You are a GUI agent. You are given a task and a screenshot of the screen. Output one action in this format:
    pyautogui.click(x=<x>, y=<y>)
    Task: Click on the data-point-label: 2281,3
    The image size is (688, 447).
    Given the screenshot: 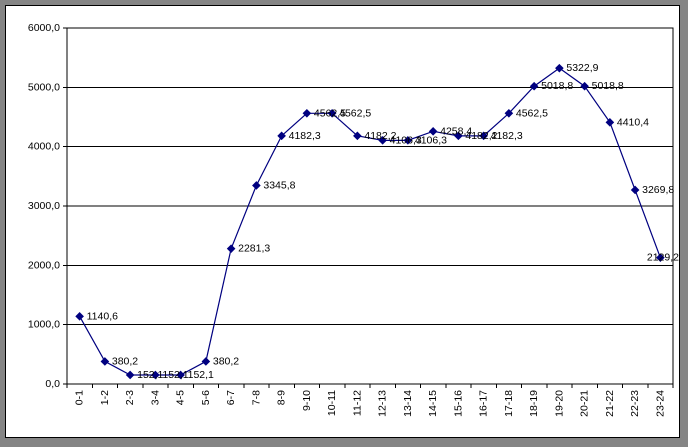 What is the action you would take?
    pyautogui.click(x=254, y=249)
    